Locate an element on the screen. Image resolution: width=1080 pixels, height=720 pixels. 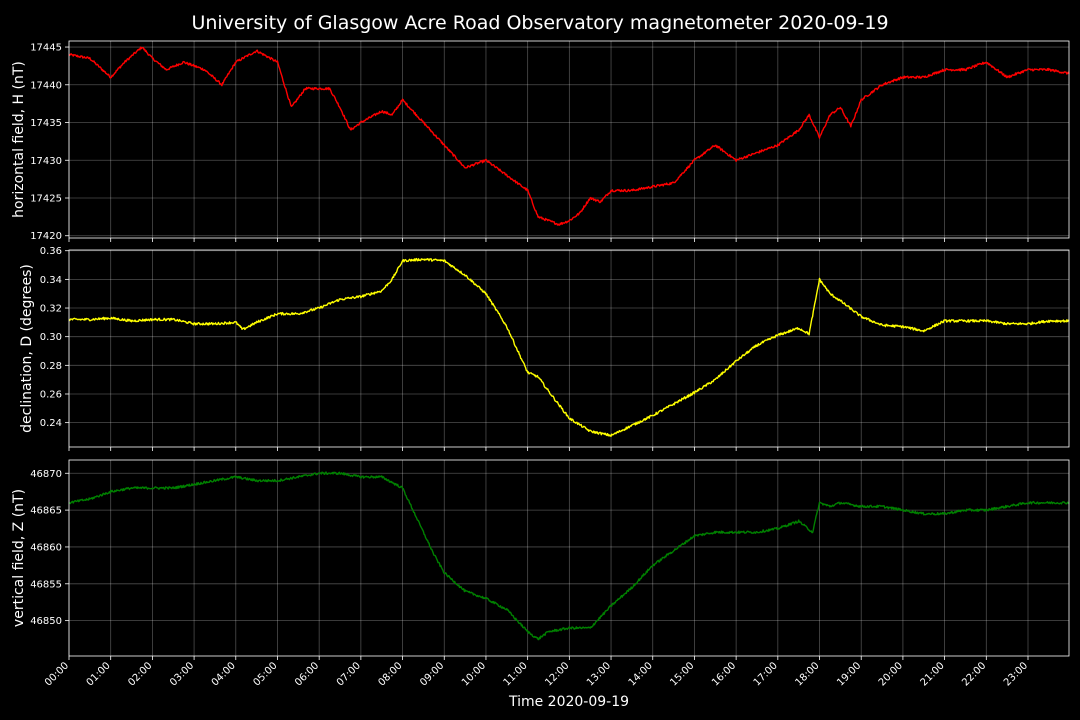
y-tick-label: 0.26 is located at coordinates (51, 394).